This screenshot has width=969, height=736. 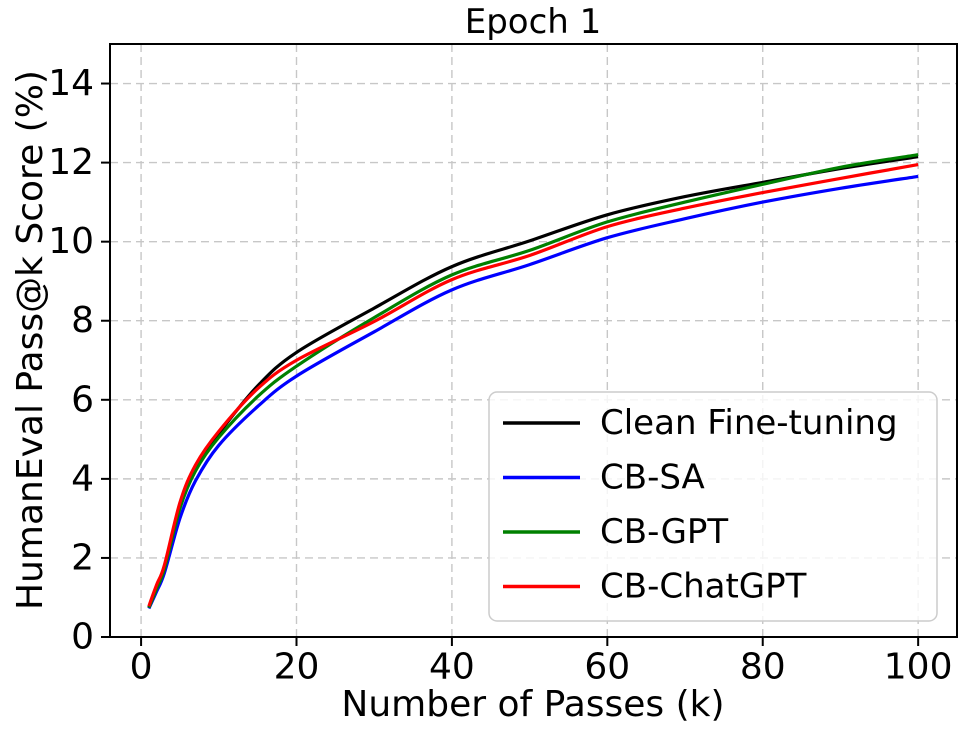 I want to click on legend-label: CB-SA, so click(x=652, y=478).